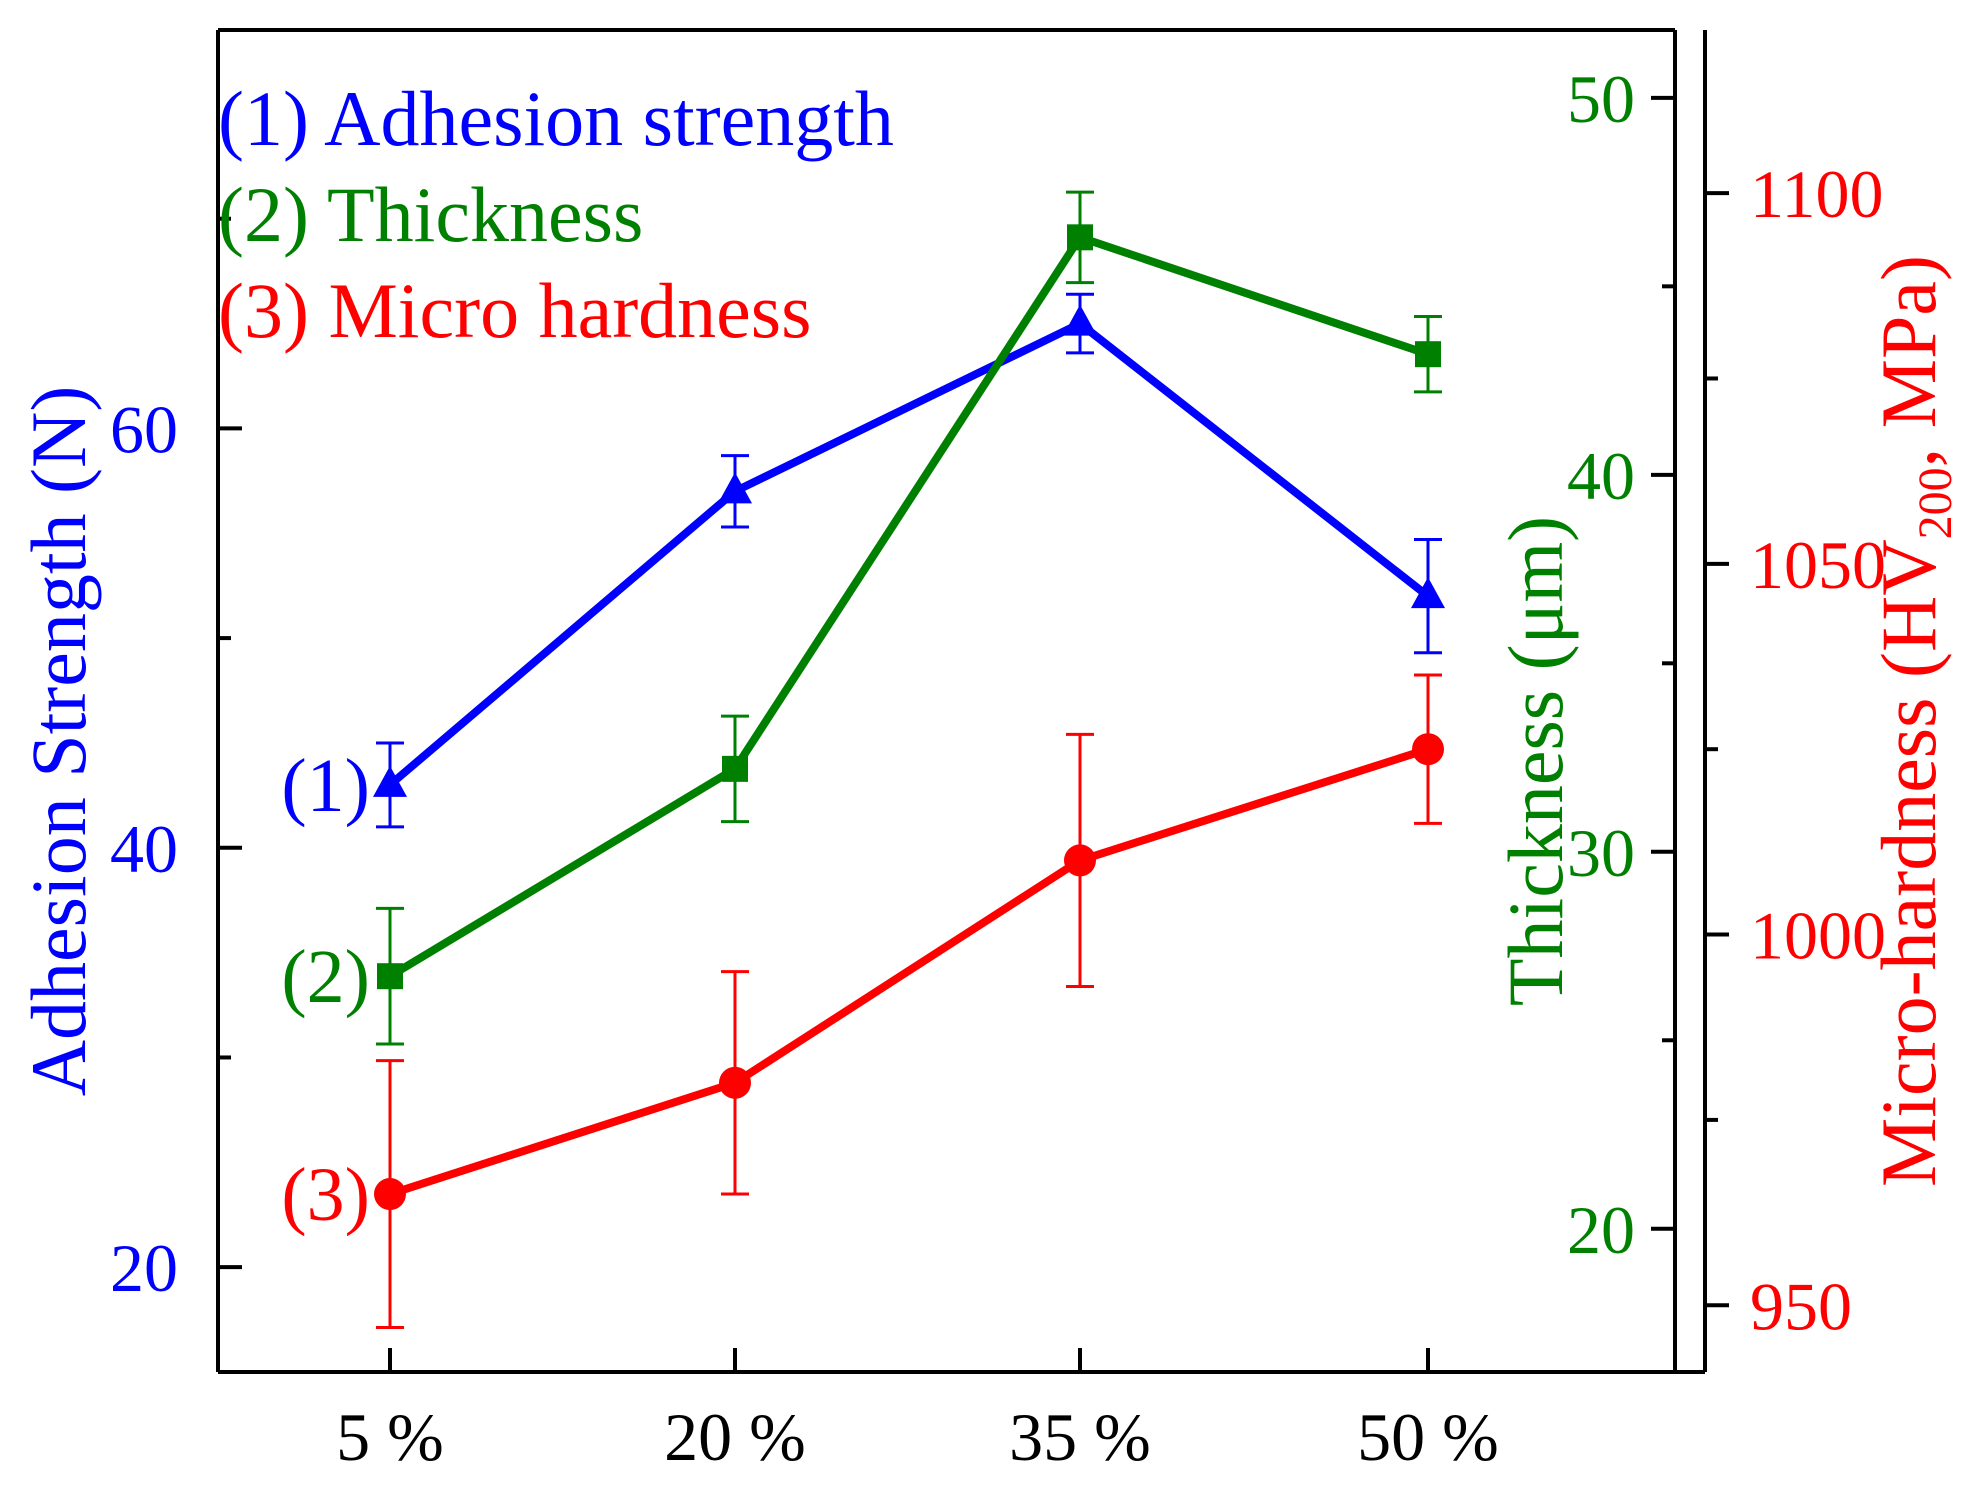 The width and height of the screenshot is (1983, 1487). I want to click on thickness-tick-label: 40, so click(1601, 476).